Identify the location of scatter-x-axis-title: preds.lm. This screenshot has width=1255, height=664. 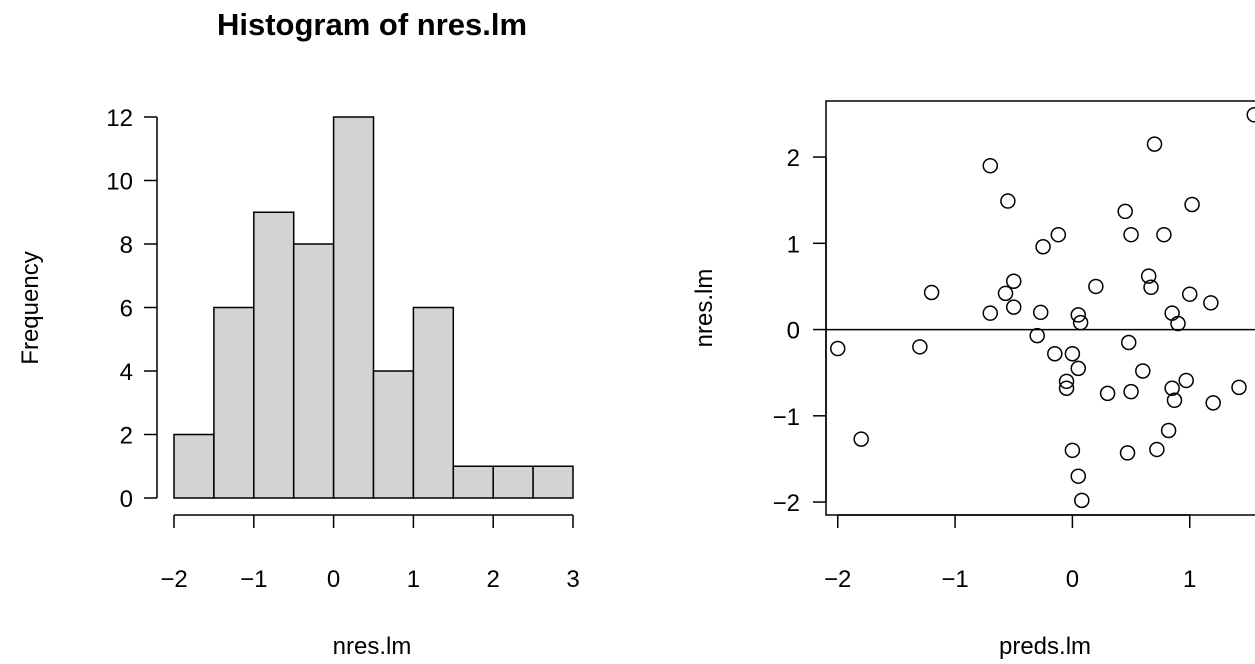
(1045, 646).